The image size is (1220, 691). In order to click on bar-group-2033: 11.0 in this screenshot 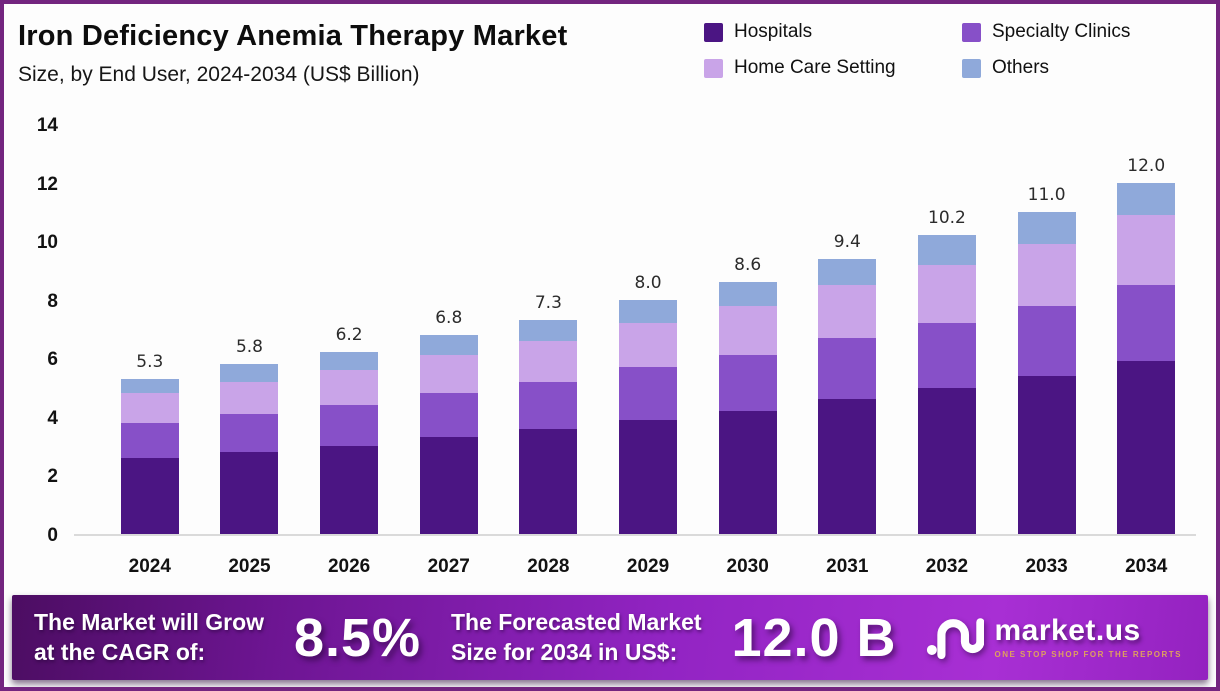, I will do `click(1047, 330)`.